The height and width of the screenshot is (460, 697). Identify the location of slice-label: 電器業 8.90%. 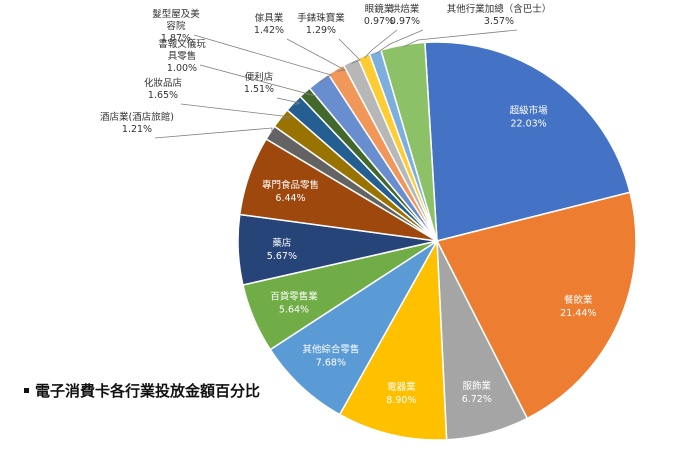
(401, 393).